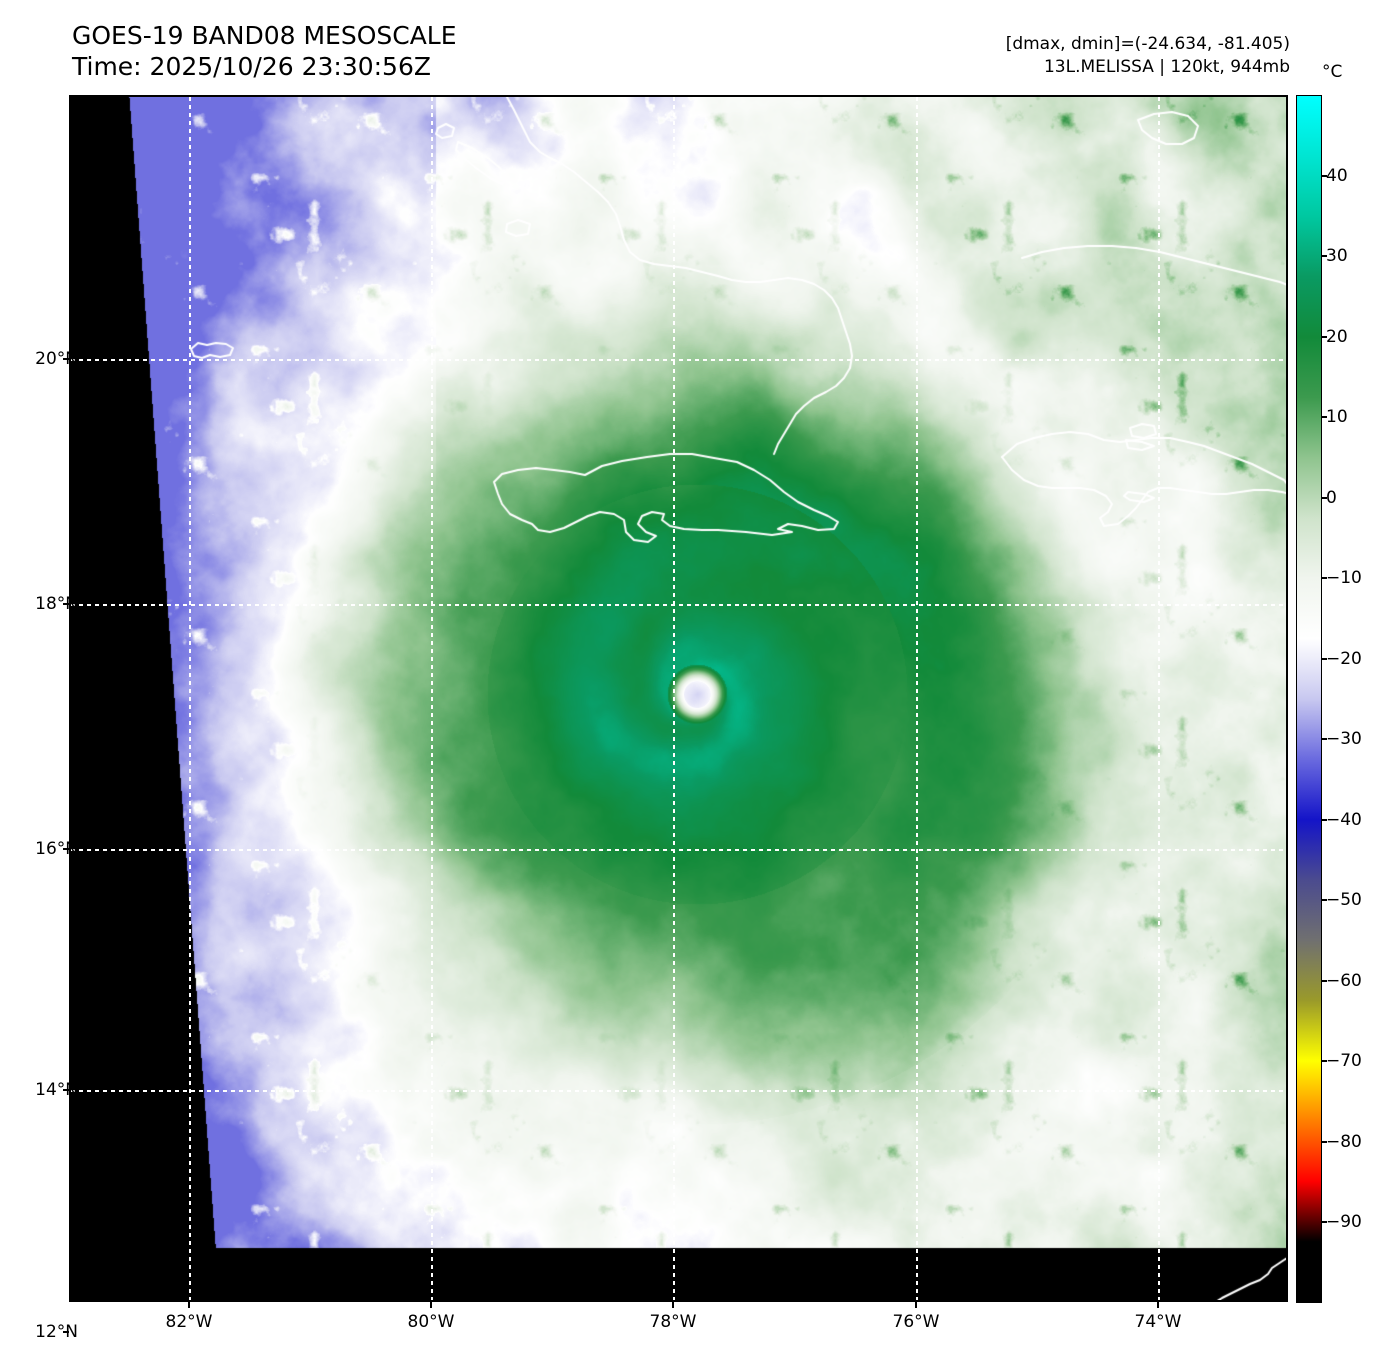  I want to click on longitude-tick-label: 80°W, so click(431, 1322).